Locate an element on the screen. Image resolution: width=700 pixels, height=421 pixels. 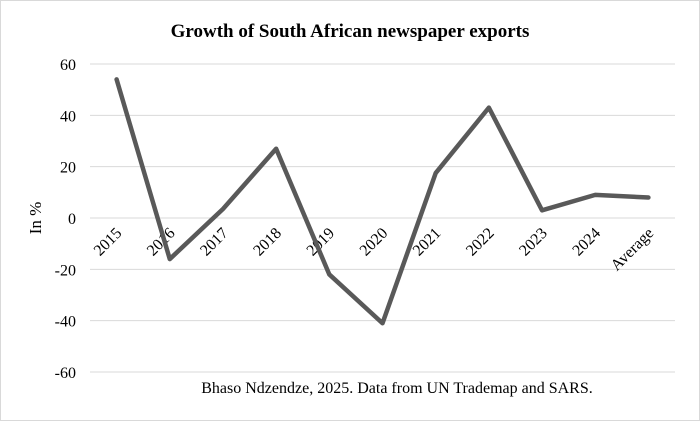
y-tick-label: -60 is located at coordinates (65, 373).